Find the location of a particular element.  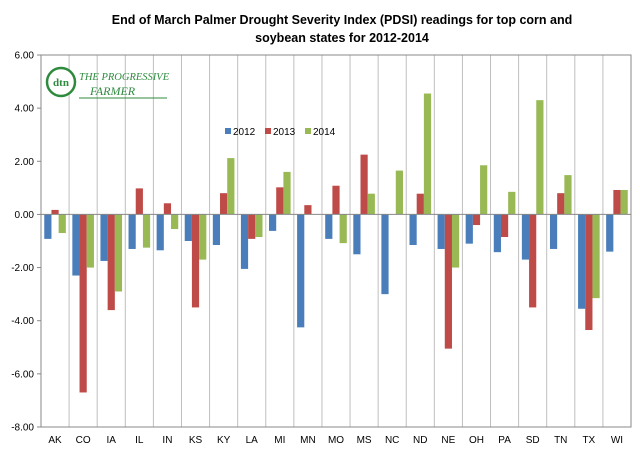

bar-2013-LA is located at coordinates (252, 226).